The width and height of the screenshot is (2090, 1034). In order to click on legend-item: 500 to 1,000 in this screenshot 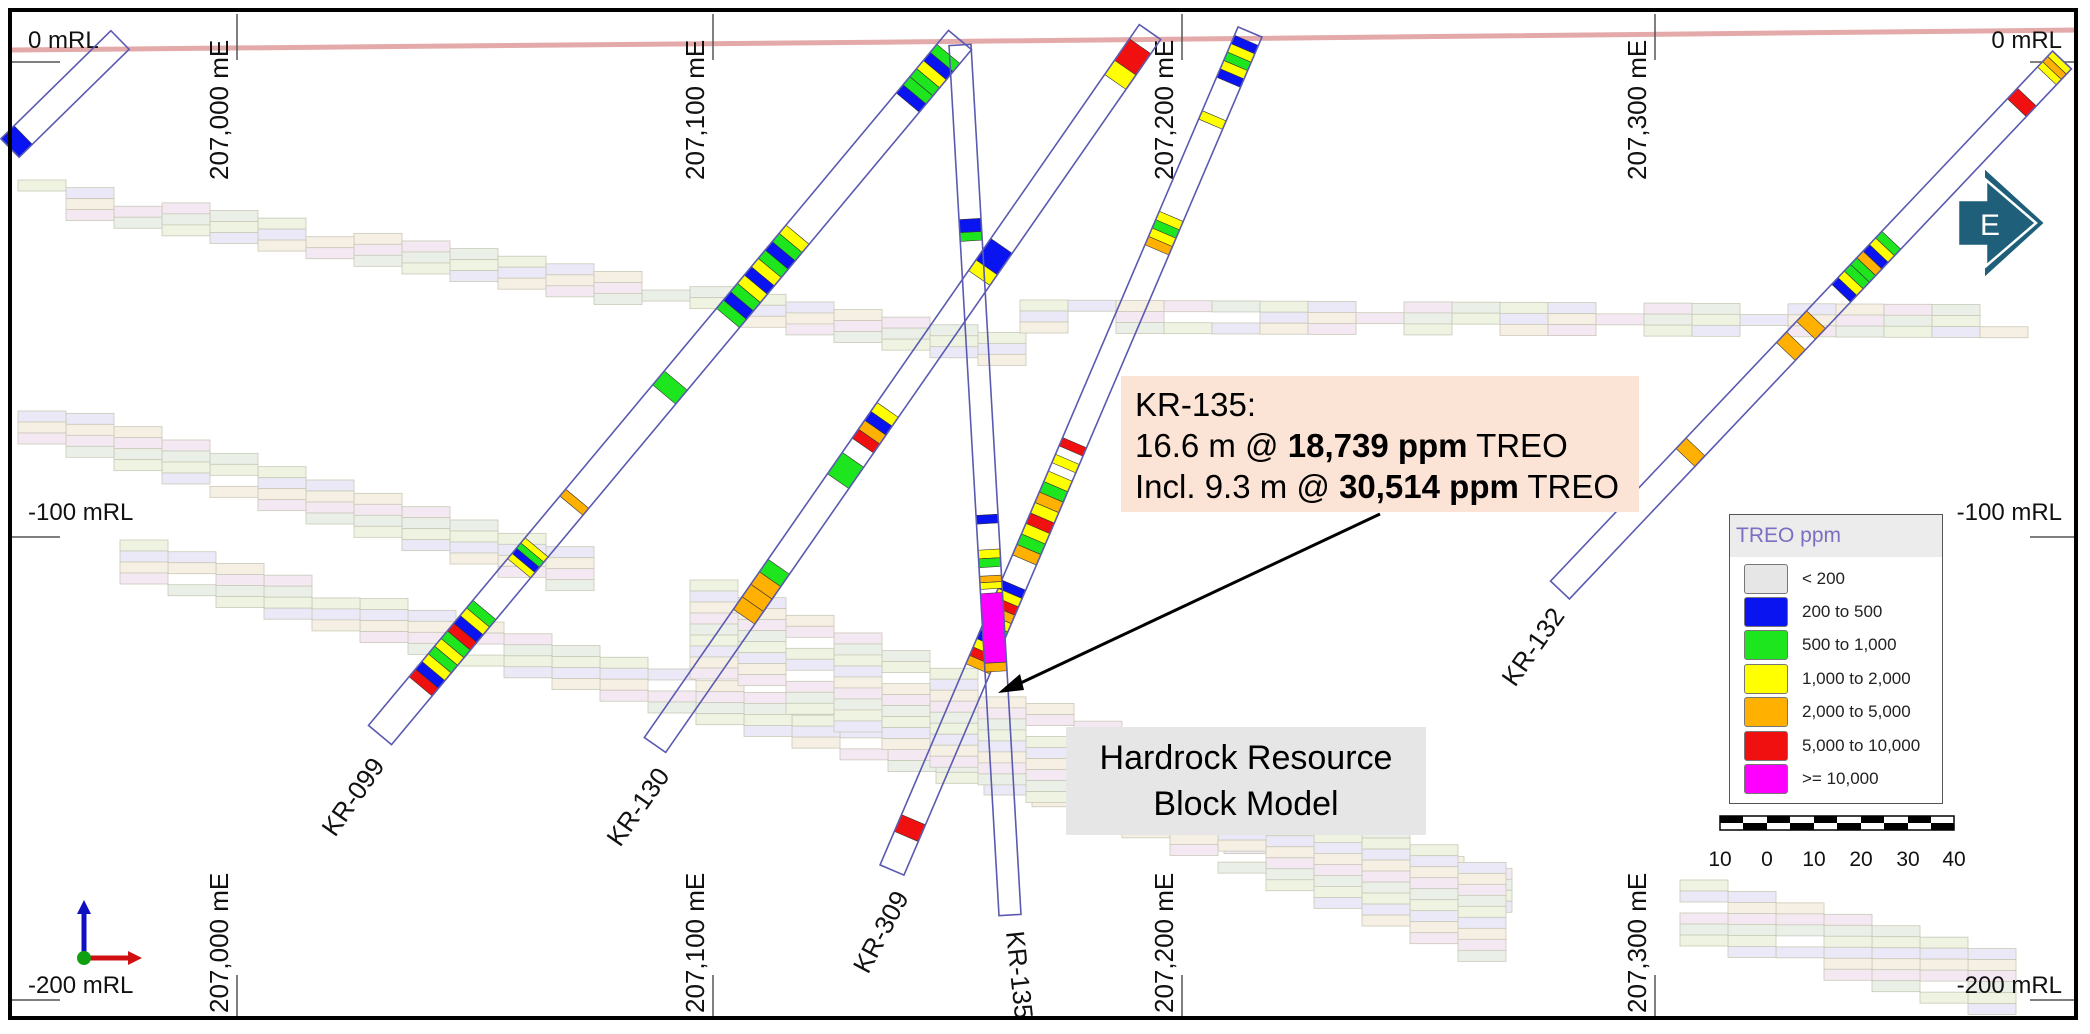, I will do `click(1820, 645)`.